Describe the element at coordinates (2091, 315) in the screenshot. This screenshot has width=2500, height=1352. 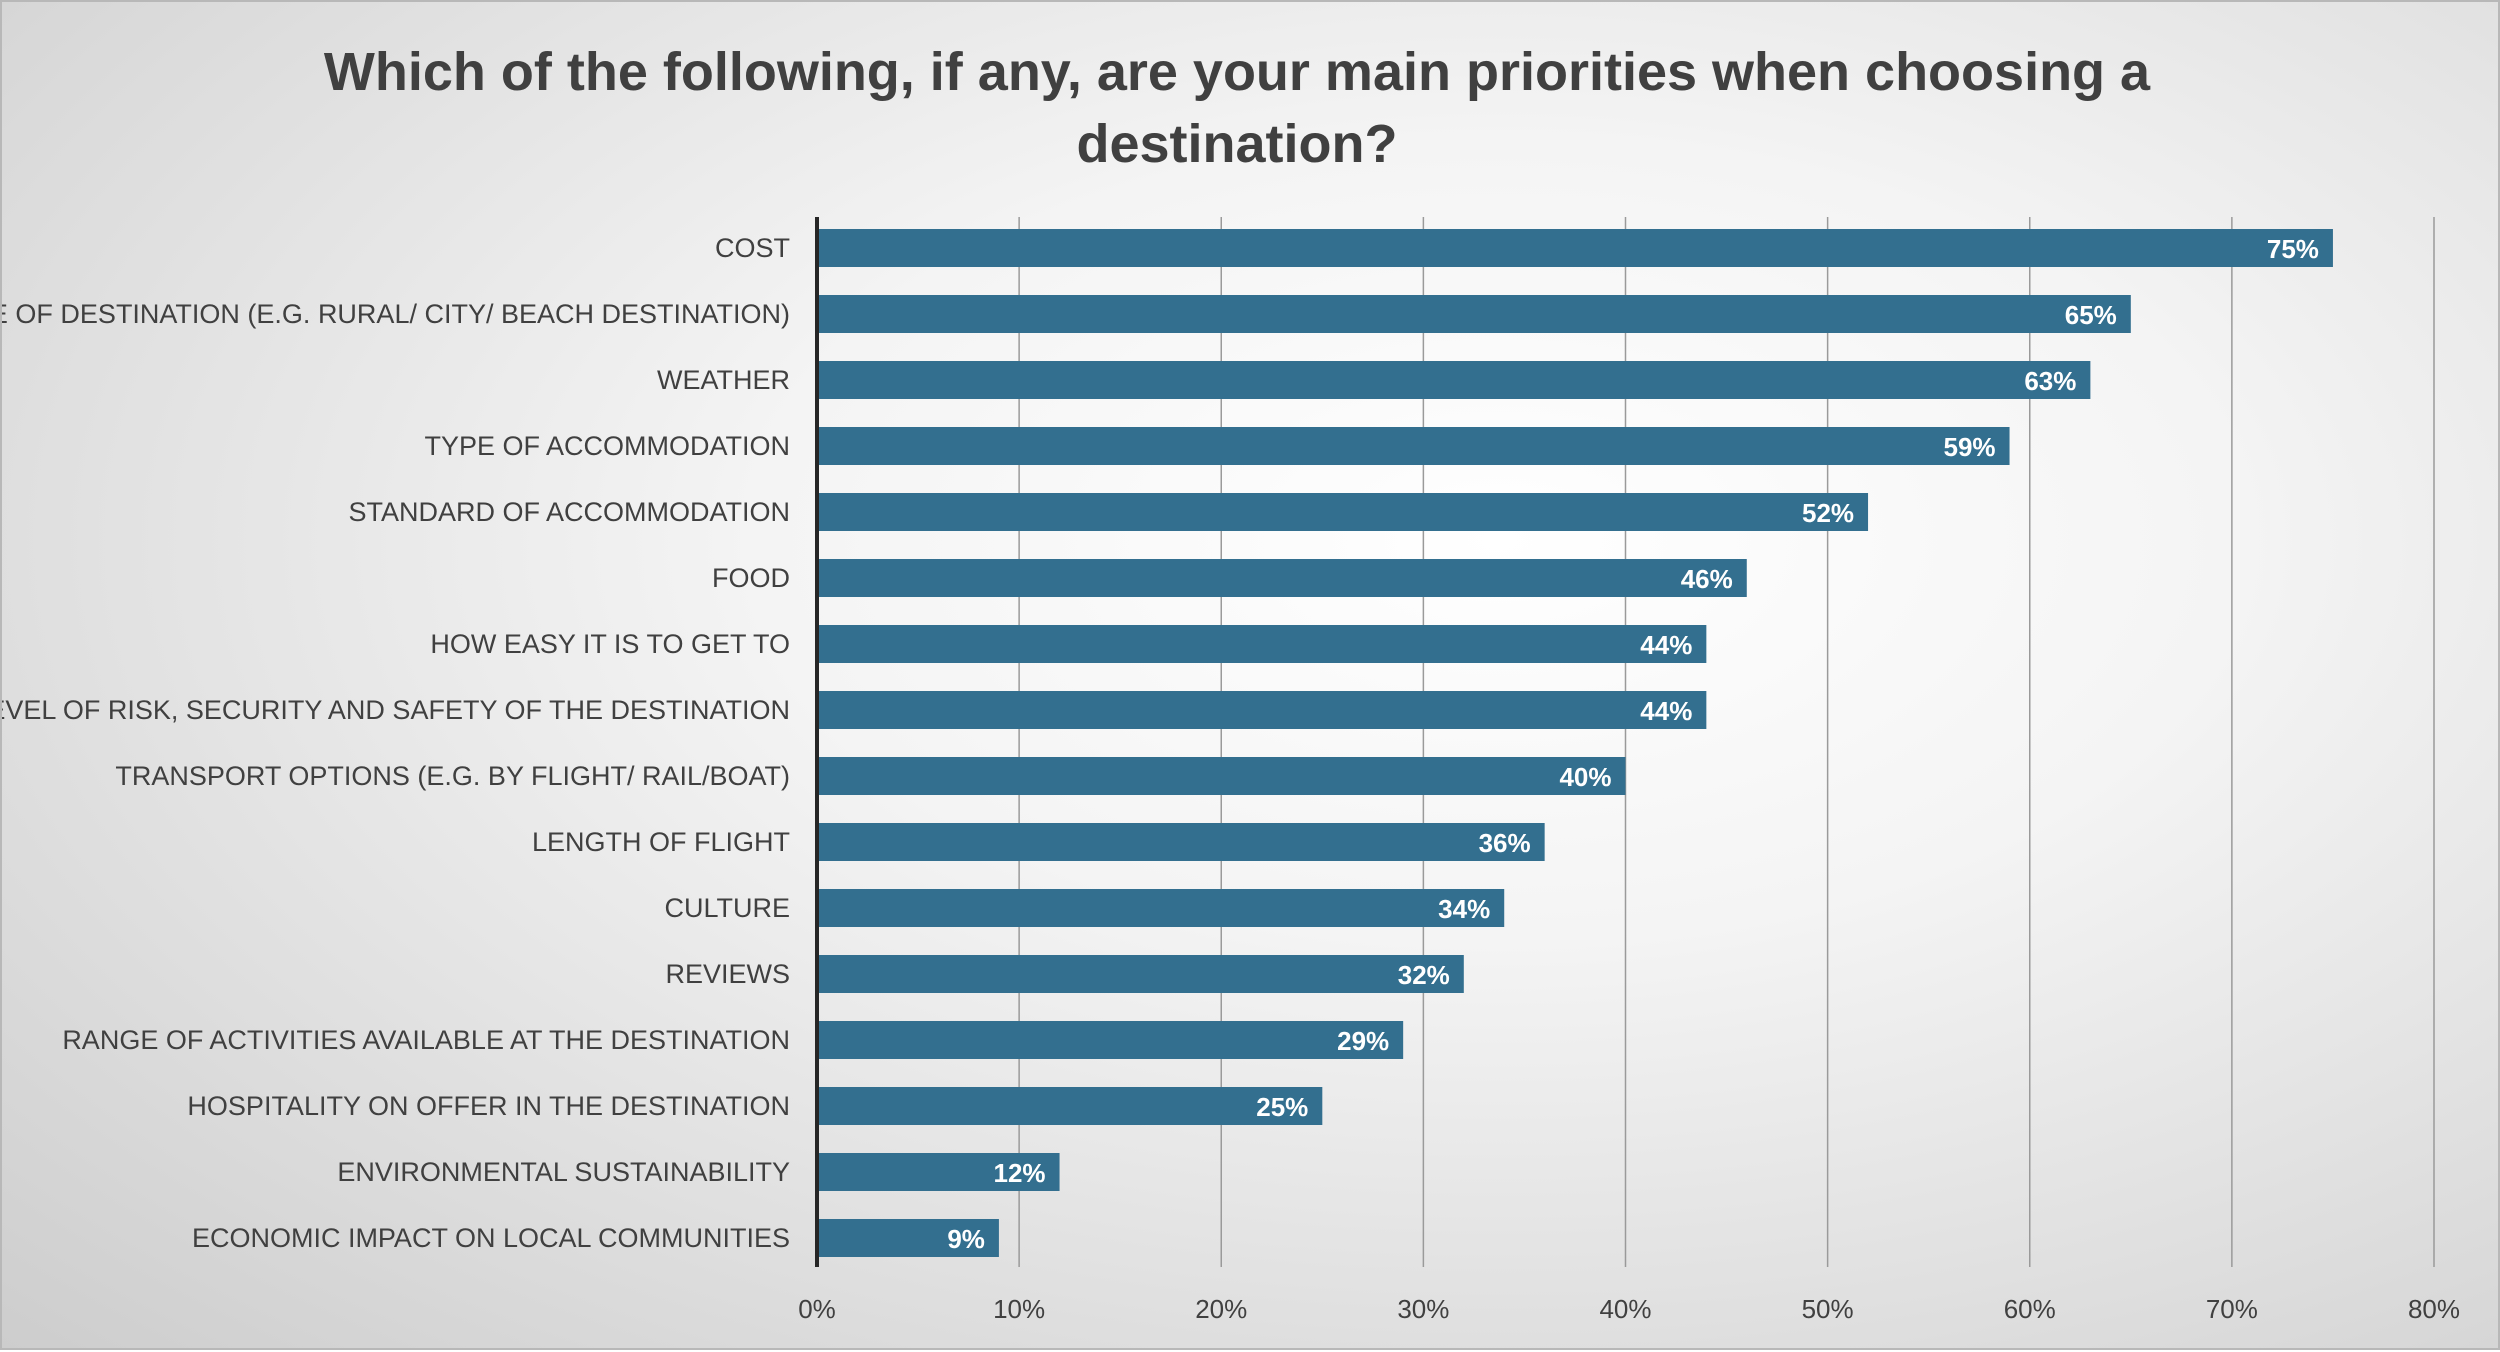
I see `value-label-2: 65%` at that location.